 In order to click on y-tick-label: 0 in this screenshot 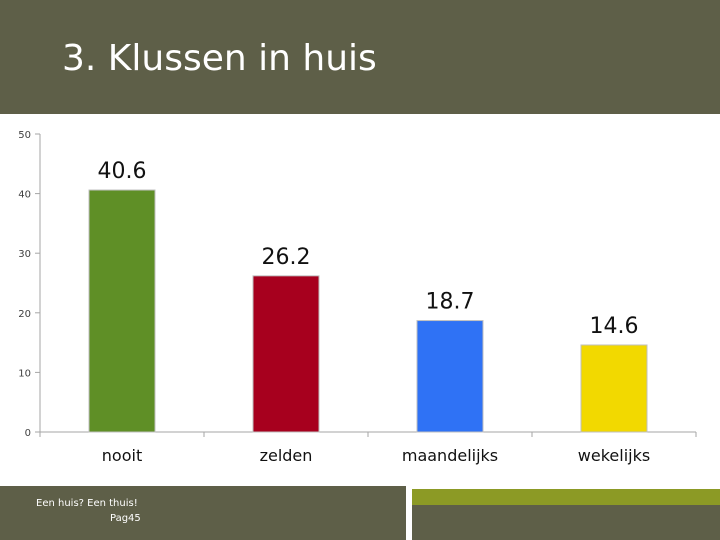, I will do `click(28, 433)`.